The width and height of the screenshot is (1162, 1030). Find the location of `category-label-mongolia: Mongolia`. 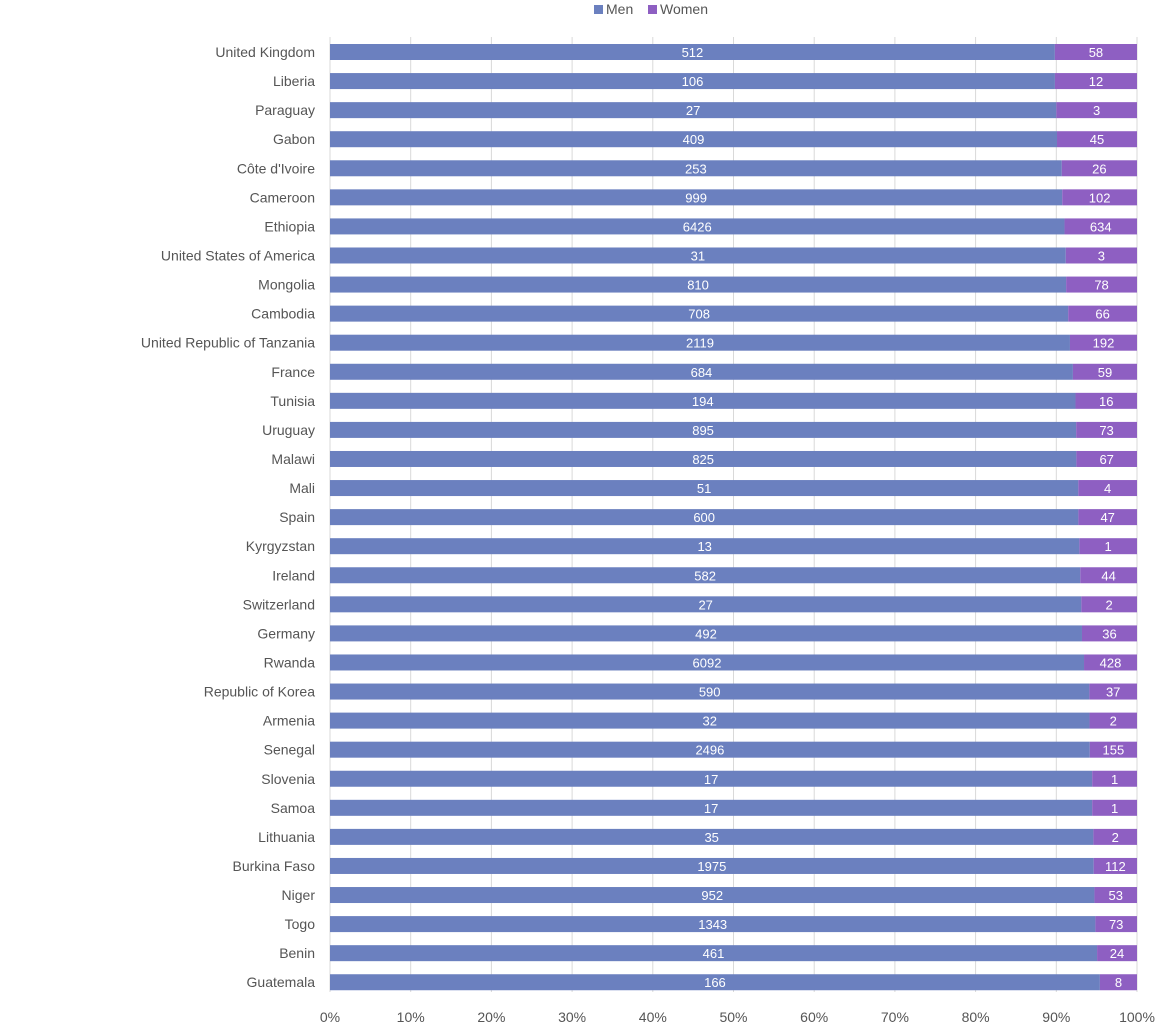

category-label-mongolia: Mongolia is located at coordinates (286, 285).